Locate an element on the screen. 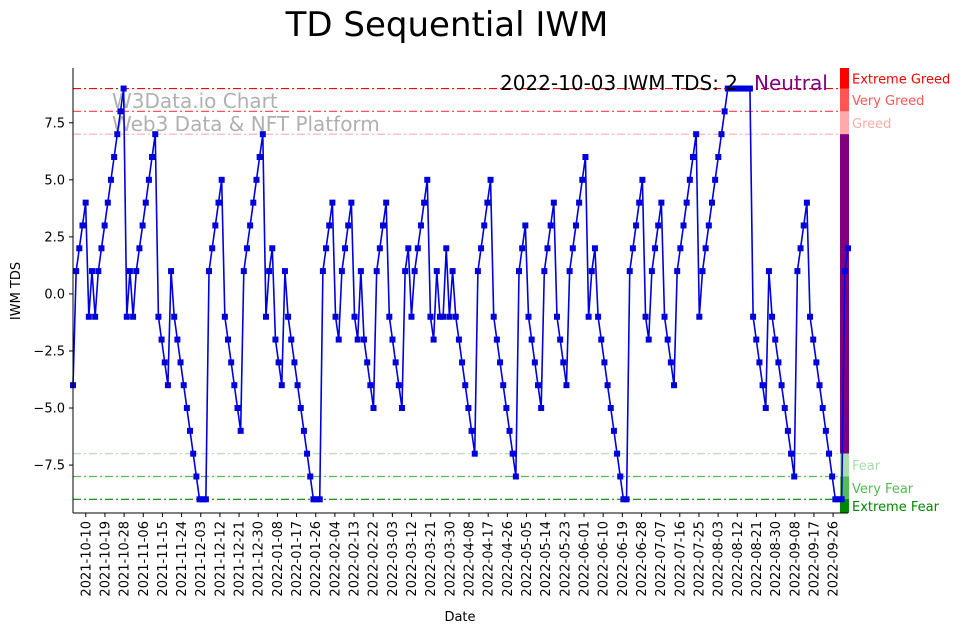  x-tick-label: 2022-03-12 is located at coordinates (412, 559).